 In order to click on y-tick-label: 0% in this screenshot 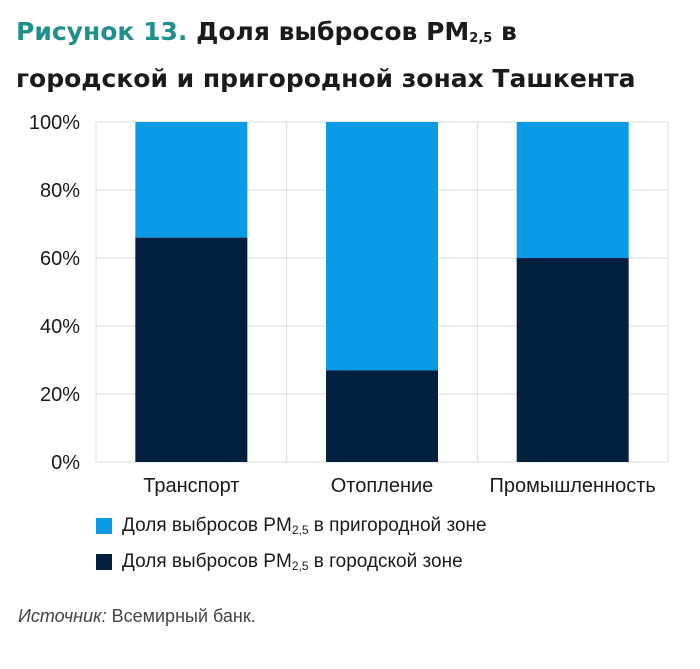, I will do `click(65, 463)`.